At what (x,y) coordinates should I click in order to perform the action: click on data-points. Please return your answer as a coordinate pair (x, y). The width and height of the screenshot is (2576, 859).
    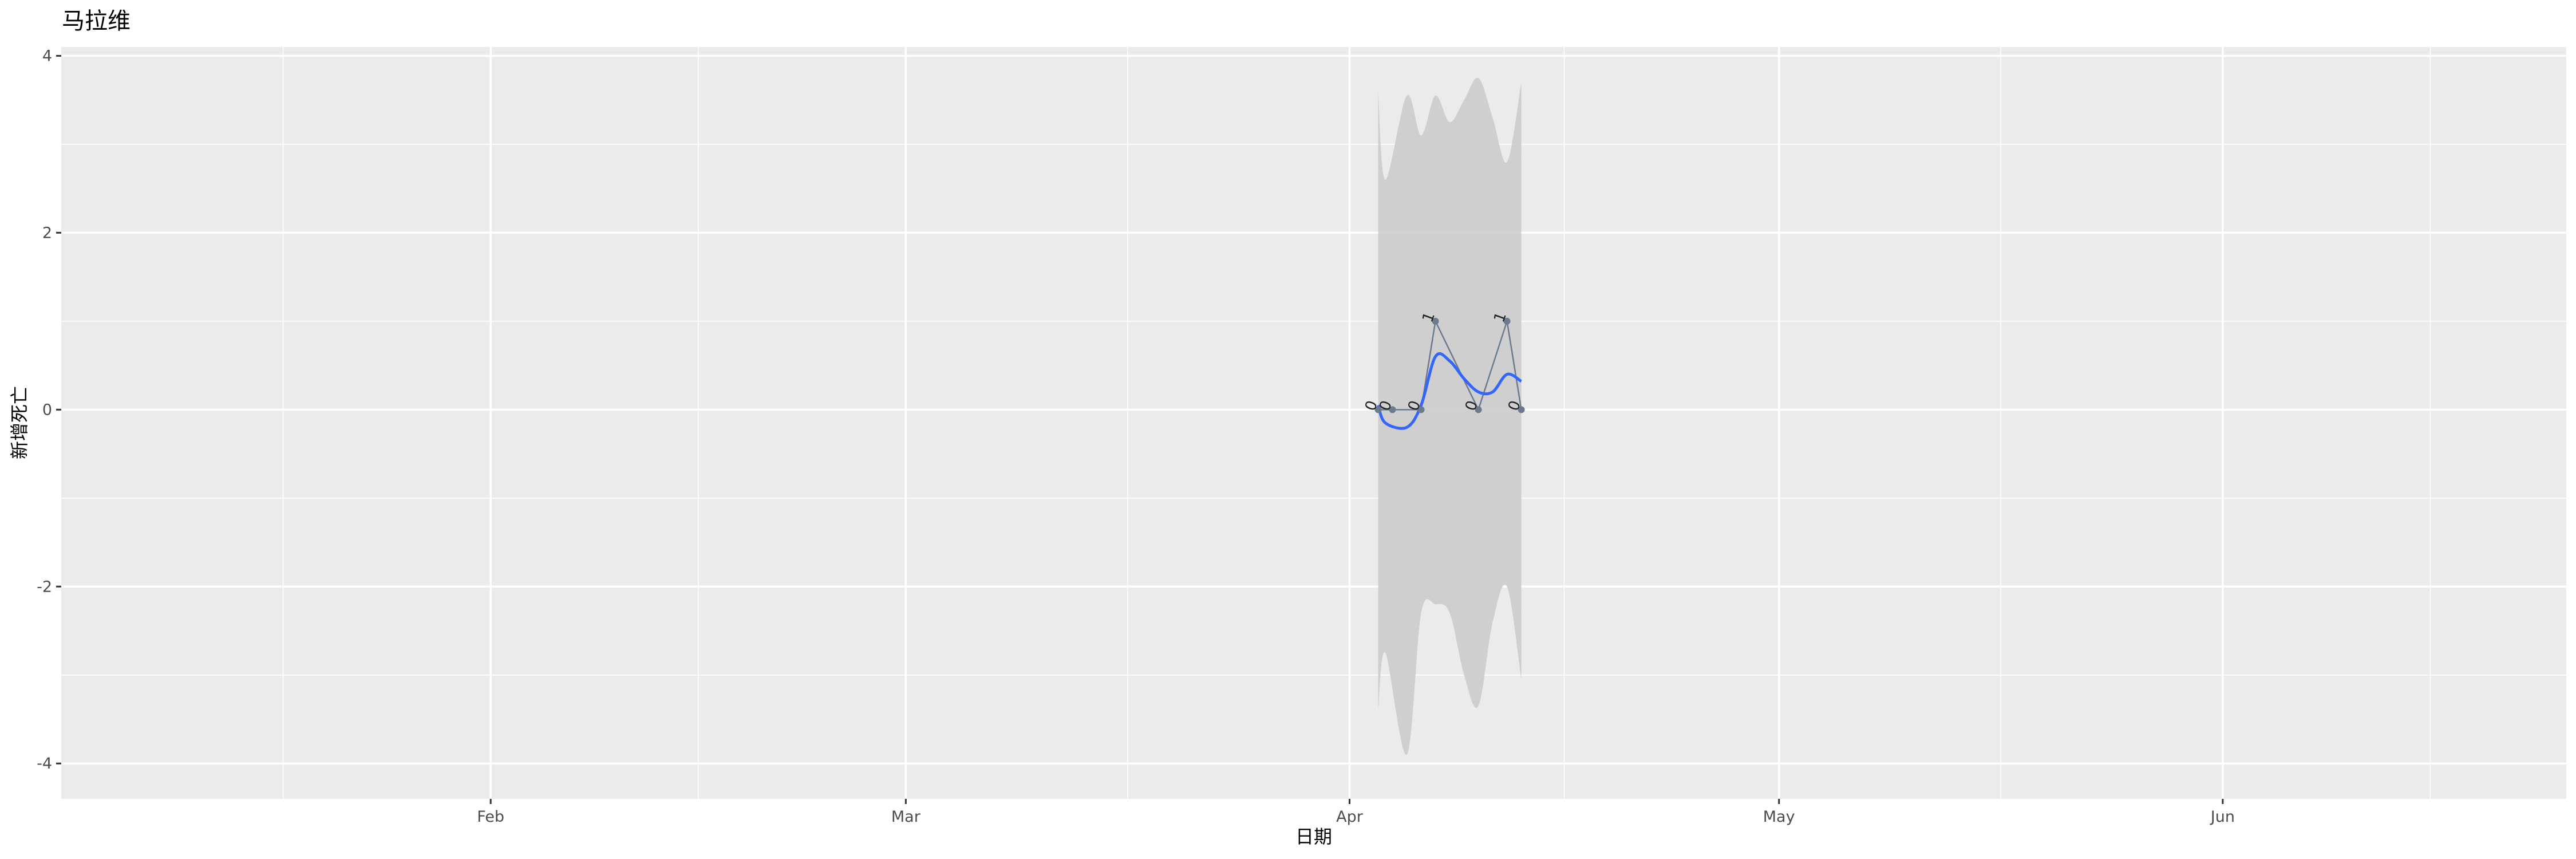
    Looking at the image, I should click on (1449, 365).